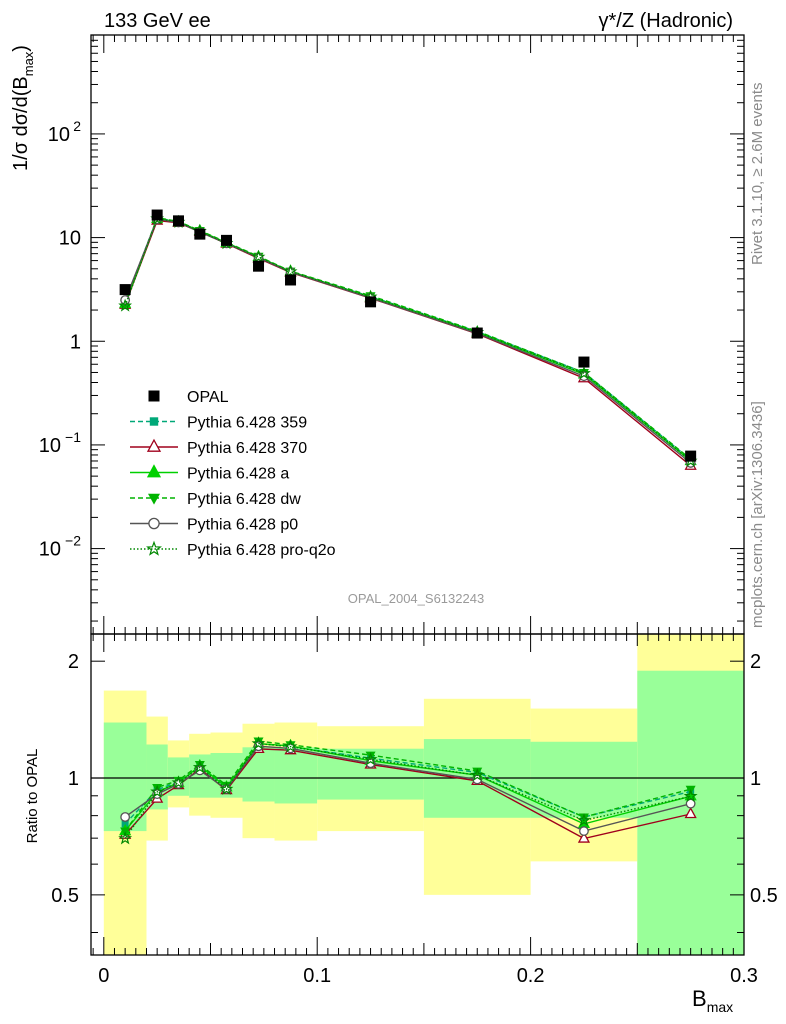  I want to click on main-y-tick-label-2: 1, so click(75, 342).